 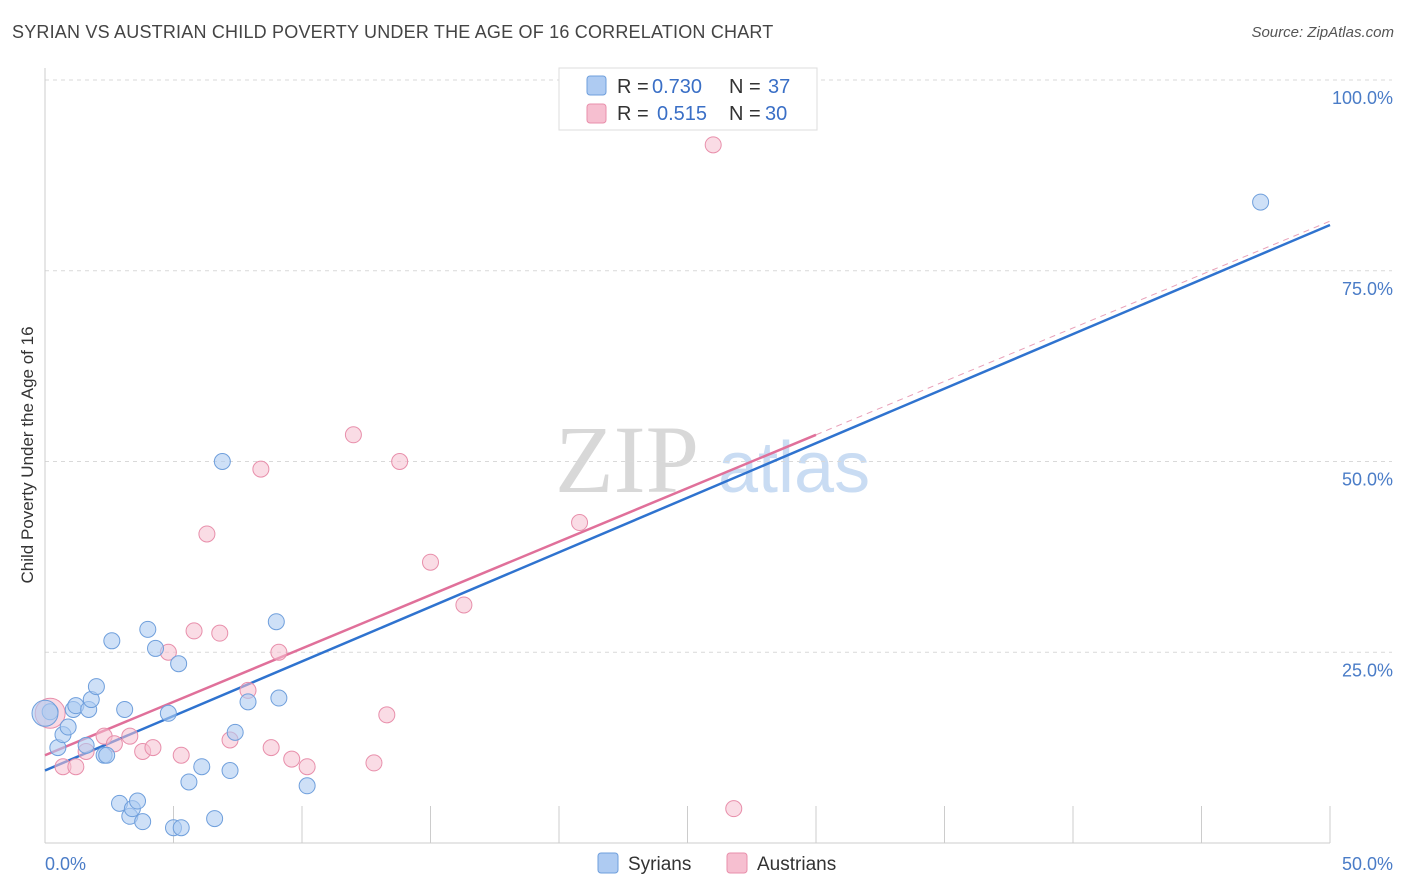 I want to click on legend-swatch-austrians, so click(x=596, y=113).